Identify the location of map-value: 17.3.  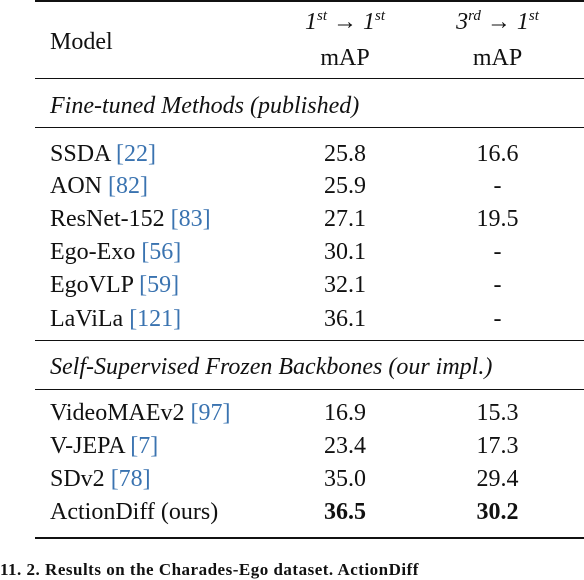
(497, 446).